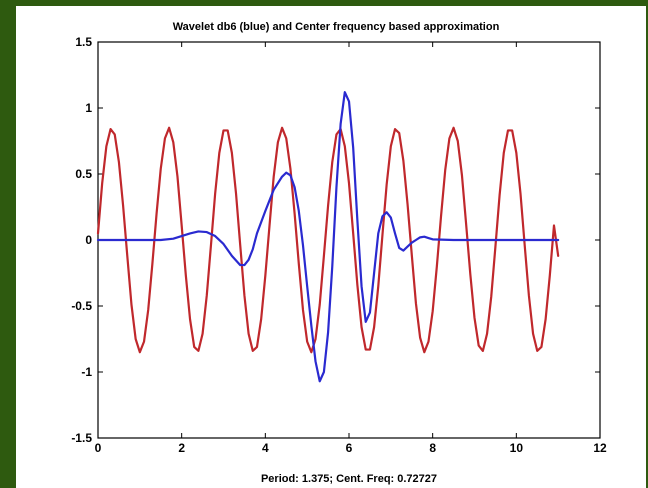  I want to click on x-axis-label: Period: 1.375; Cent. Freq: 0.72727, so click(349, 479).